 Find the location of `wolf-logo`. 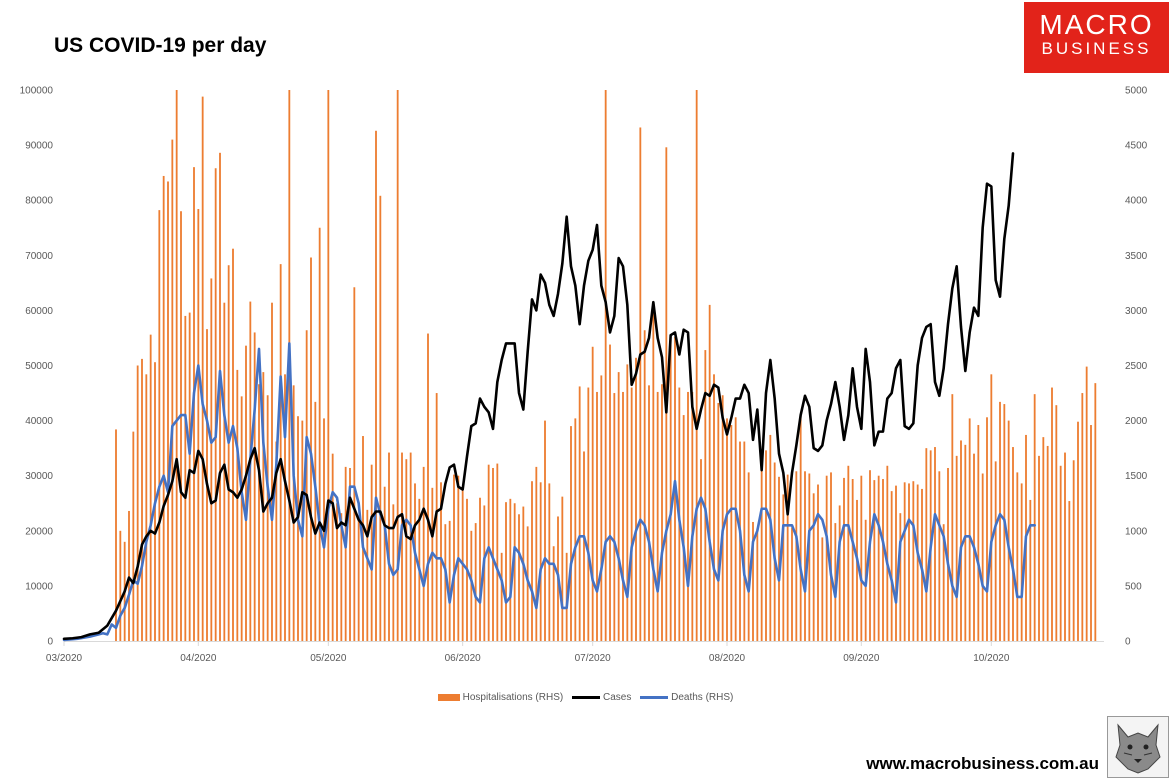

wolf-logo is located at coordinates (1138, 747).